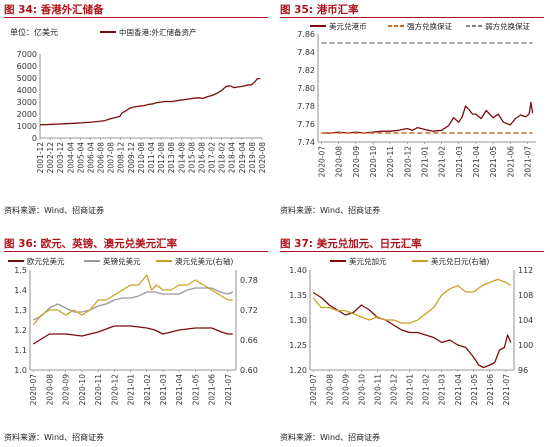  I want to click on x-tick-label: 2006-08, so click(101, 158).